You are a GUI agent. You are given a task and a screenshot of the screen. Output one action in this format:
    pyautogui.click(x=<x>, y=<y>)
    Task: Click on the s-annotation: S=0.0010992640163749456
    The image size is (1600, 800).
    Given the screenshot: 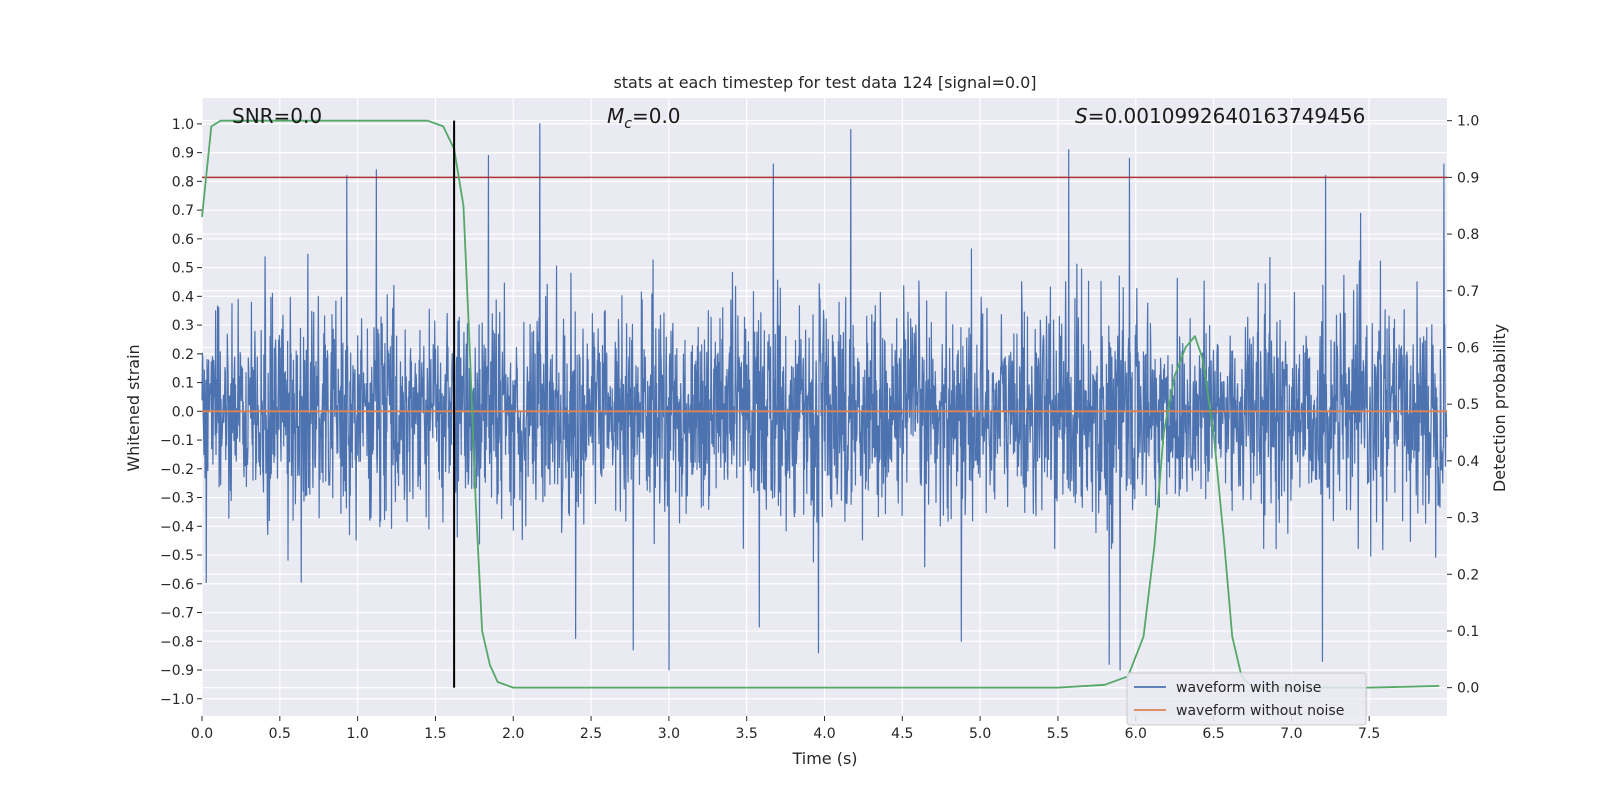 What is the action you would take?
    pyautogui.click(x=1220, y=116)
    